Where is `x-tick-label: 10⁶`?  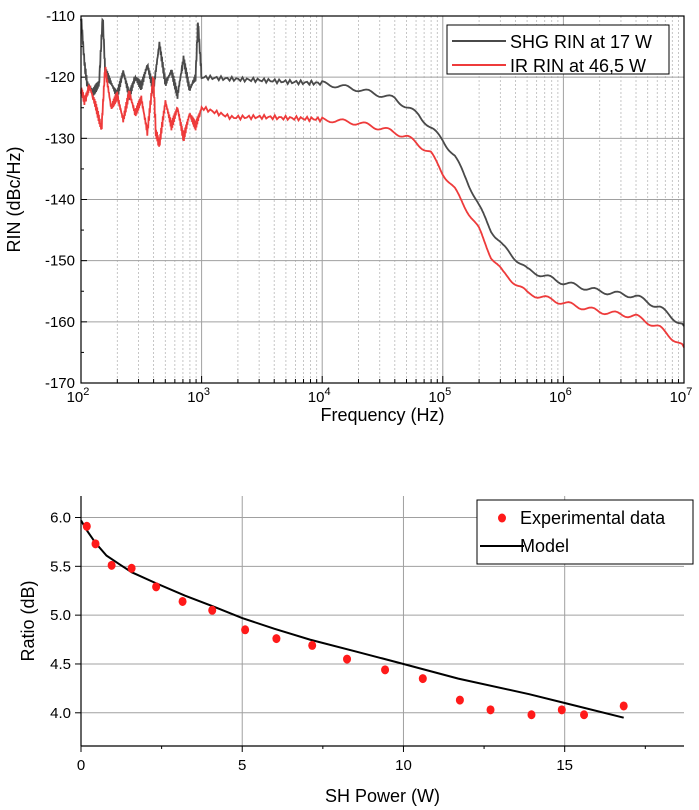
x-tick-label: 10⁶ is located at coordinates (560, 396).